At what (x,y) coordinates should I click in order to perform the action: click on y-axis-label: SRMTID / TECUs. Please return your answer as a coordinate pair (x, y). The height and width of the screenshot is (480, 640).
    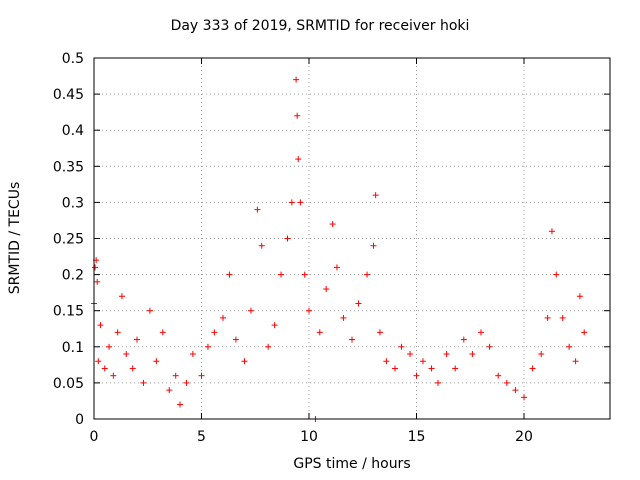
    Looking at the image, I should click on (15, 238).